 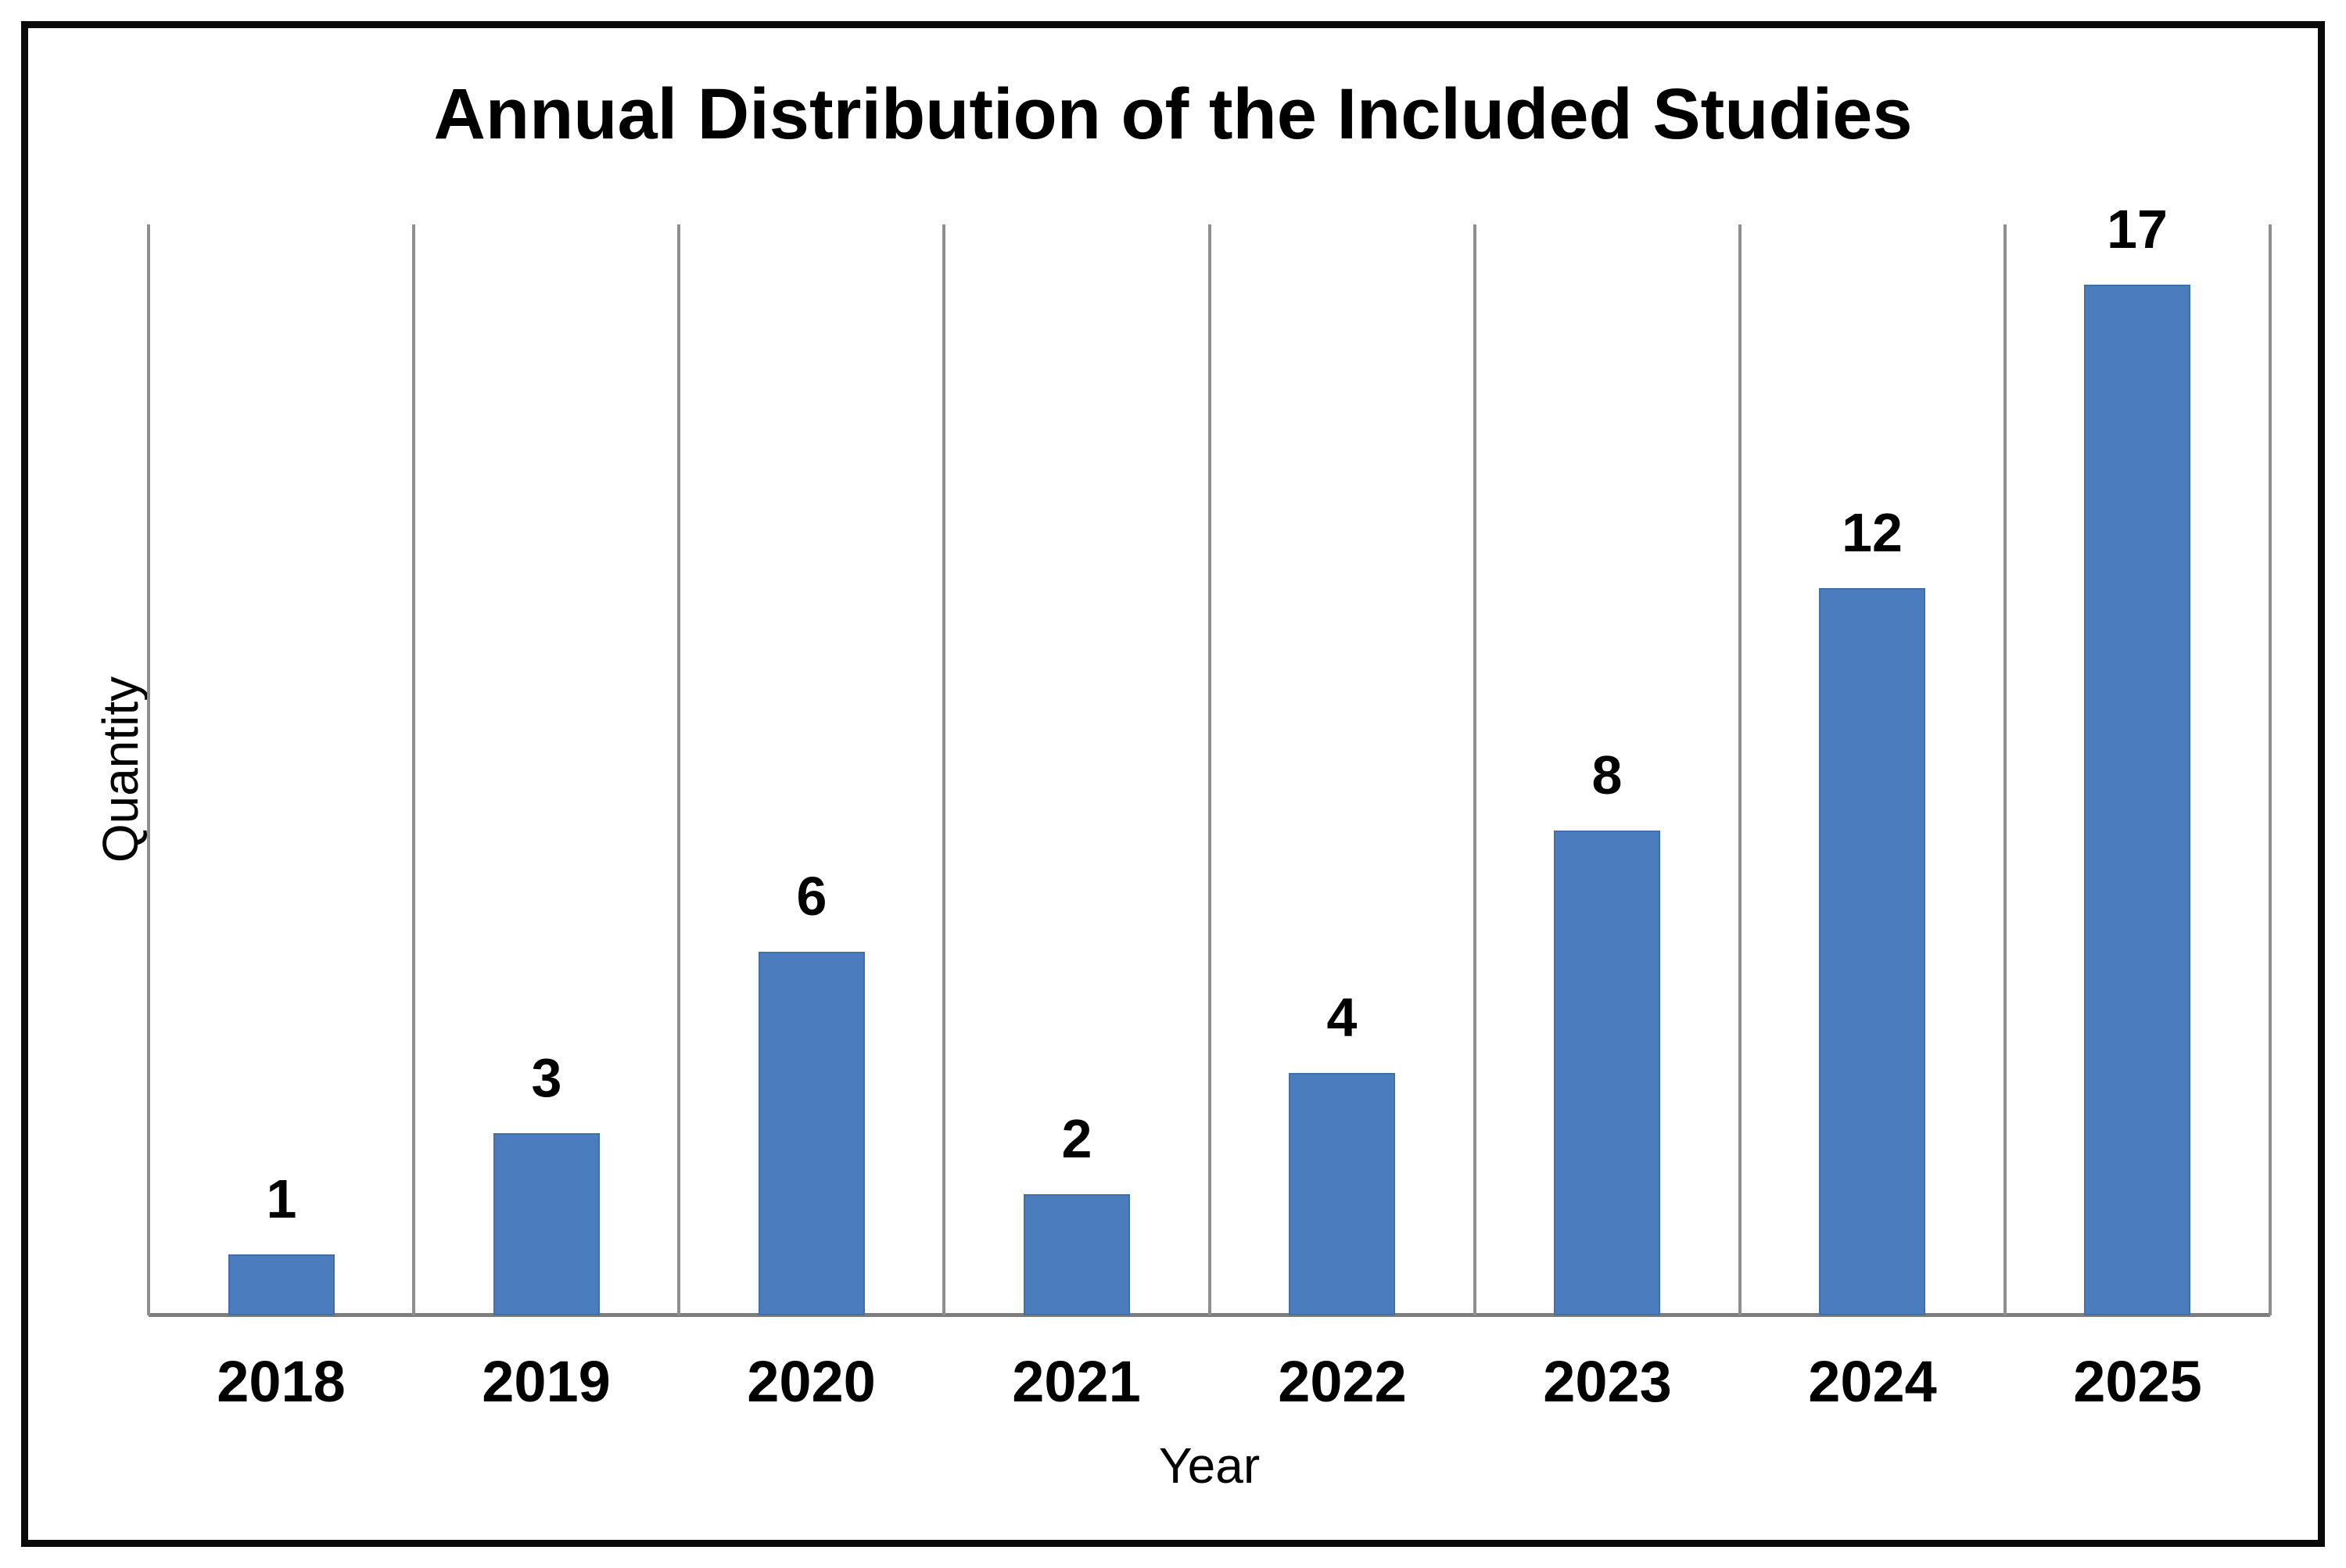 I want to click on bar-value-label: 1, so click(x=282, y=1198).